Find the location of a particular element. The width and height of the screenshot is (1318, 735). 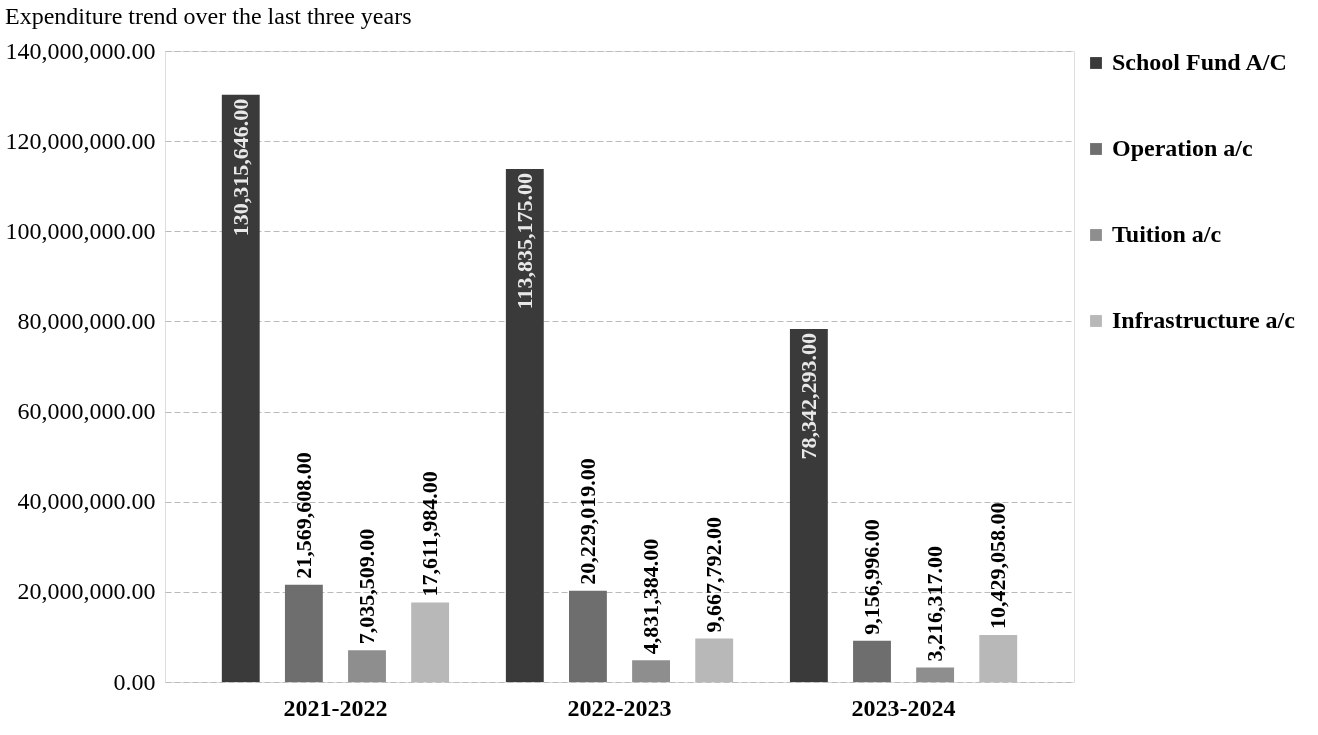

x-tick-label: 2022-2023 is located at coordinates (619, 707).